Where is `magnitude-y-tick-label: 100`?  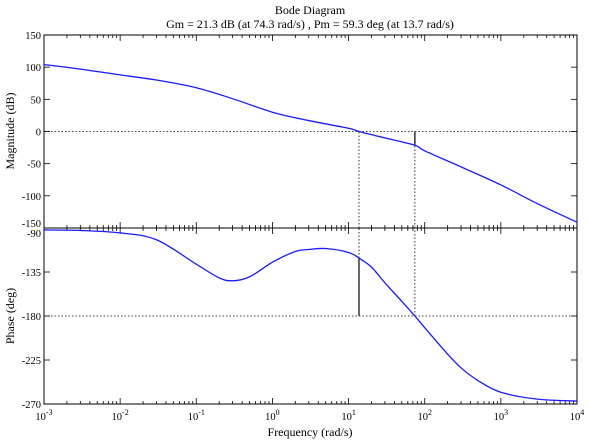
magnitude-y-tick-label: 100 is located at coordinates (33, 68).